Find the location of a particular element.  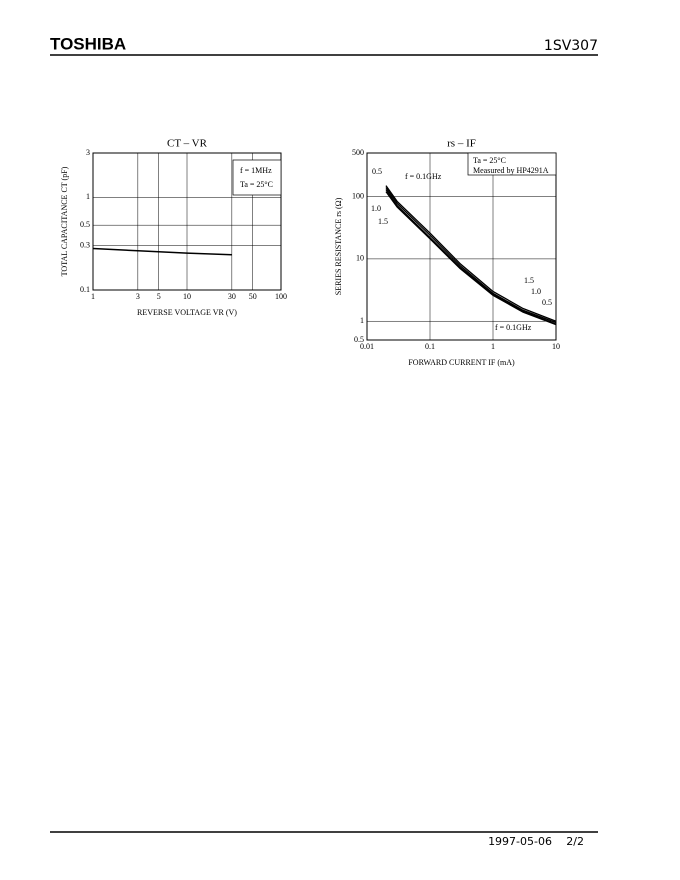

annotation: f = 1MHz is located at coordinates (256, 170).